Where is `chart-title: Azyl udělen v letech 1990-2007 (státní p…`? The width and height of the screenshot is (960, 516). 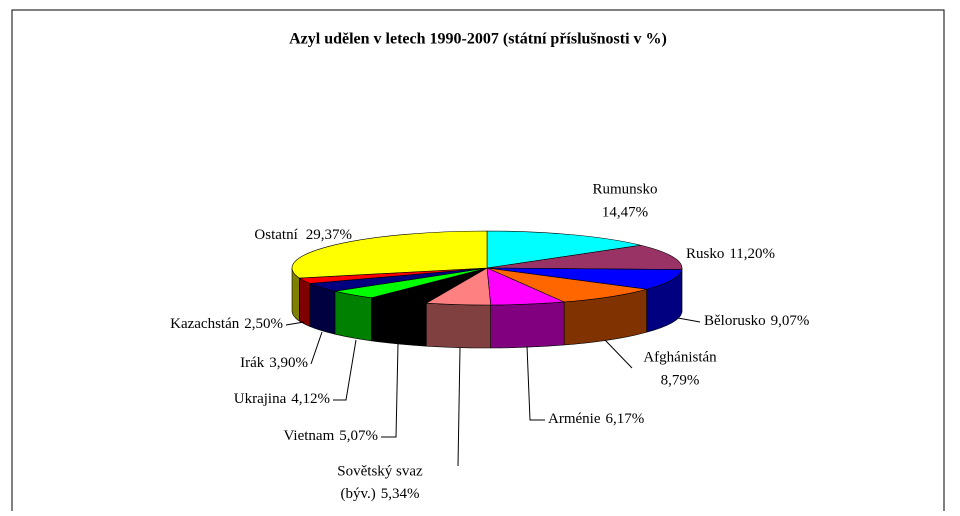
chart-title: Azyl udělen v letech 1990-2007 (státní p… is located at coordinates (478, 39).